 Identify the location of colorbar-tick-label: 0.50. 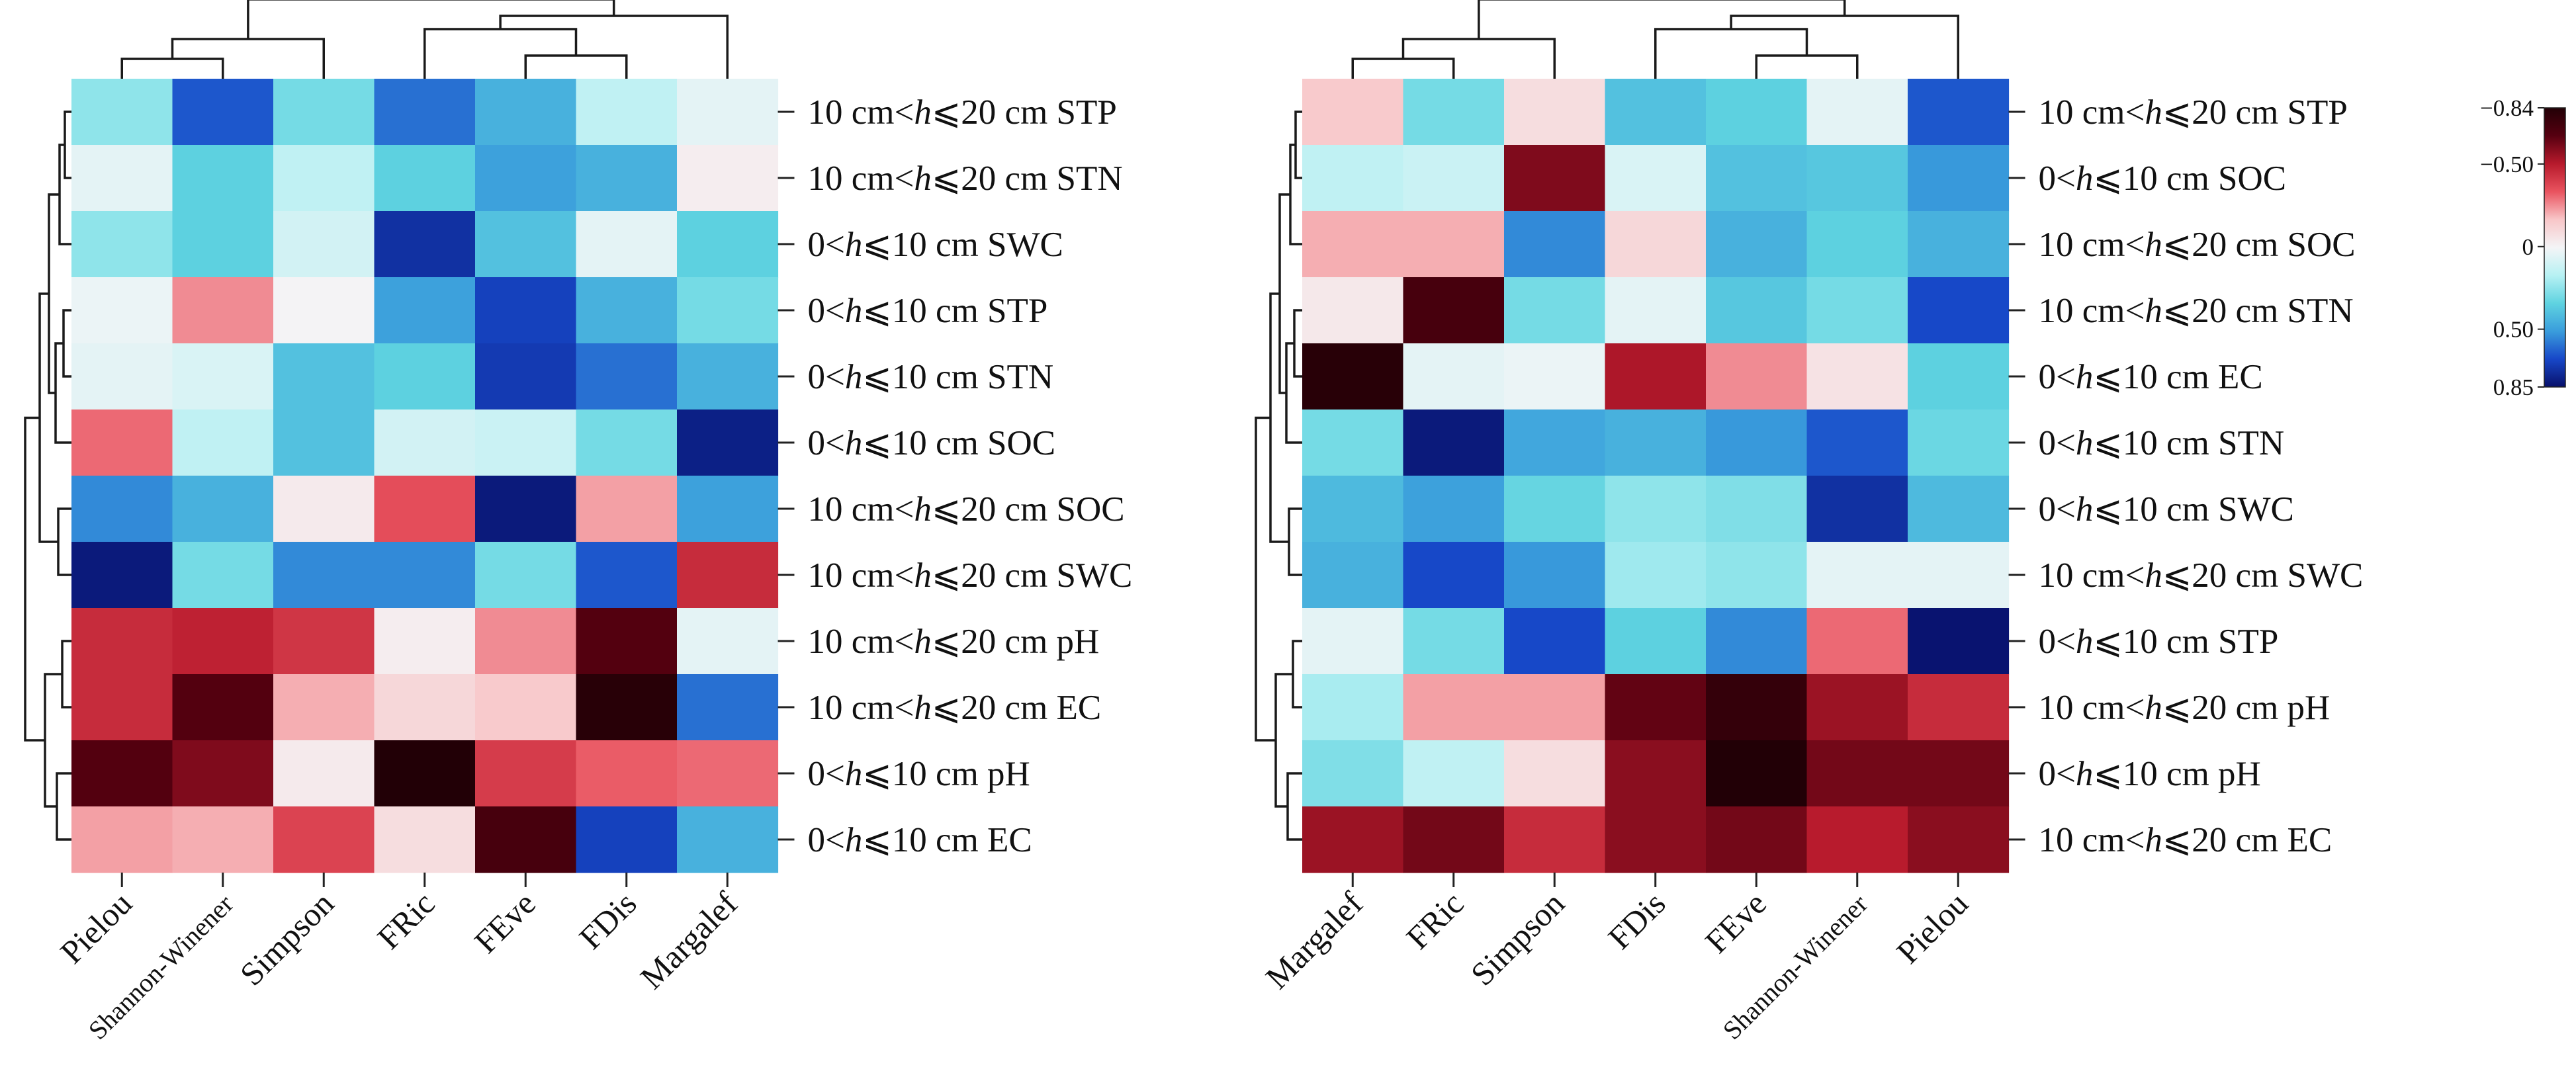
(2513, 330).